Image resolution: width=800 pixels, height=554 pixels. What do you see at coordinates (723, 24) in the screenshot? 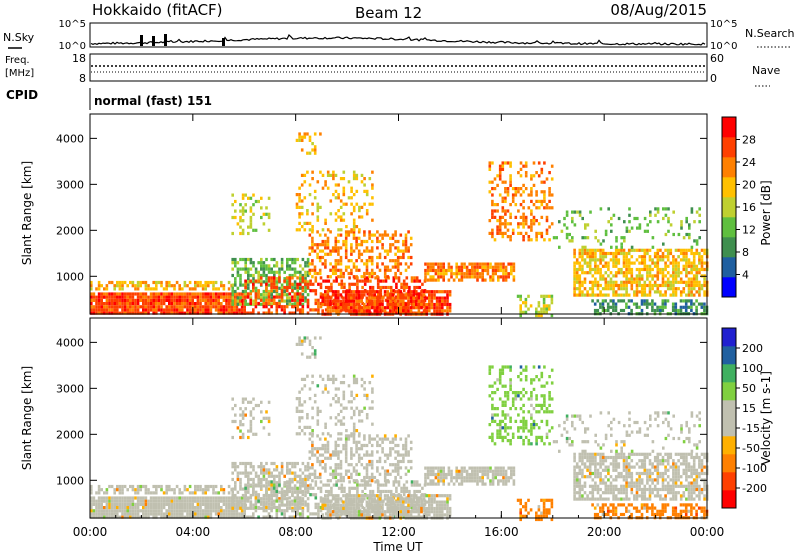
I see `noise-tick-top-right: 10^5` at bounding box center [723, 24].